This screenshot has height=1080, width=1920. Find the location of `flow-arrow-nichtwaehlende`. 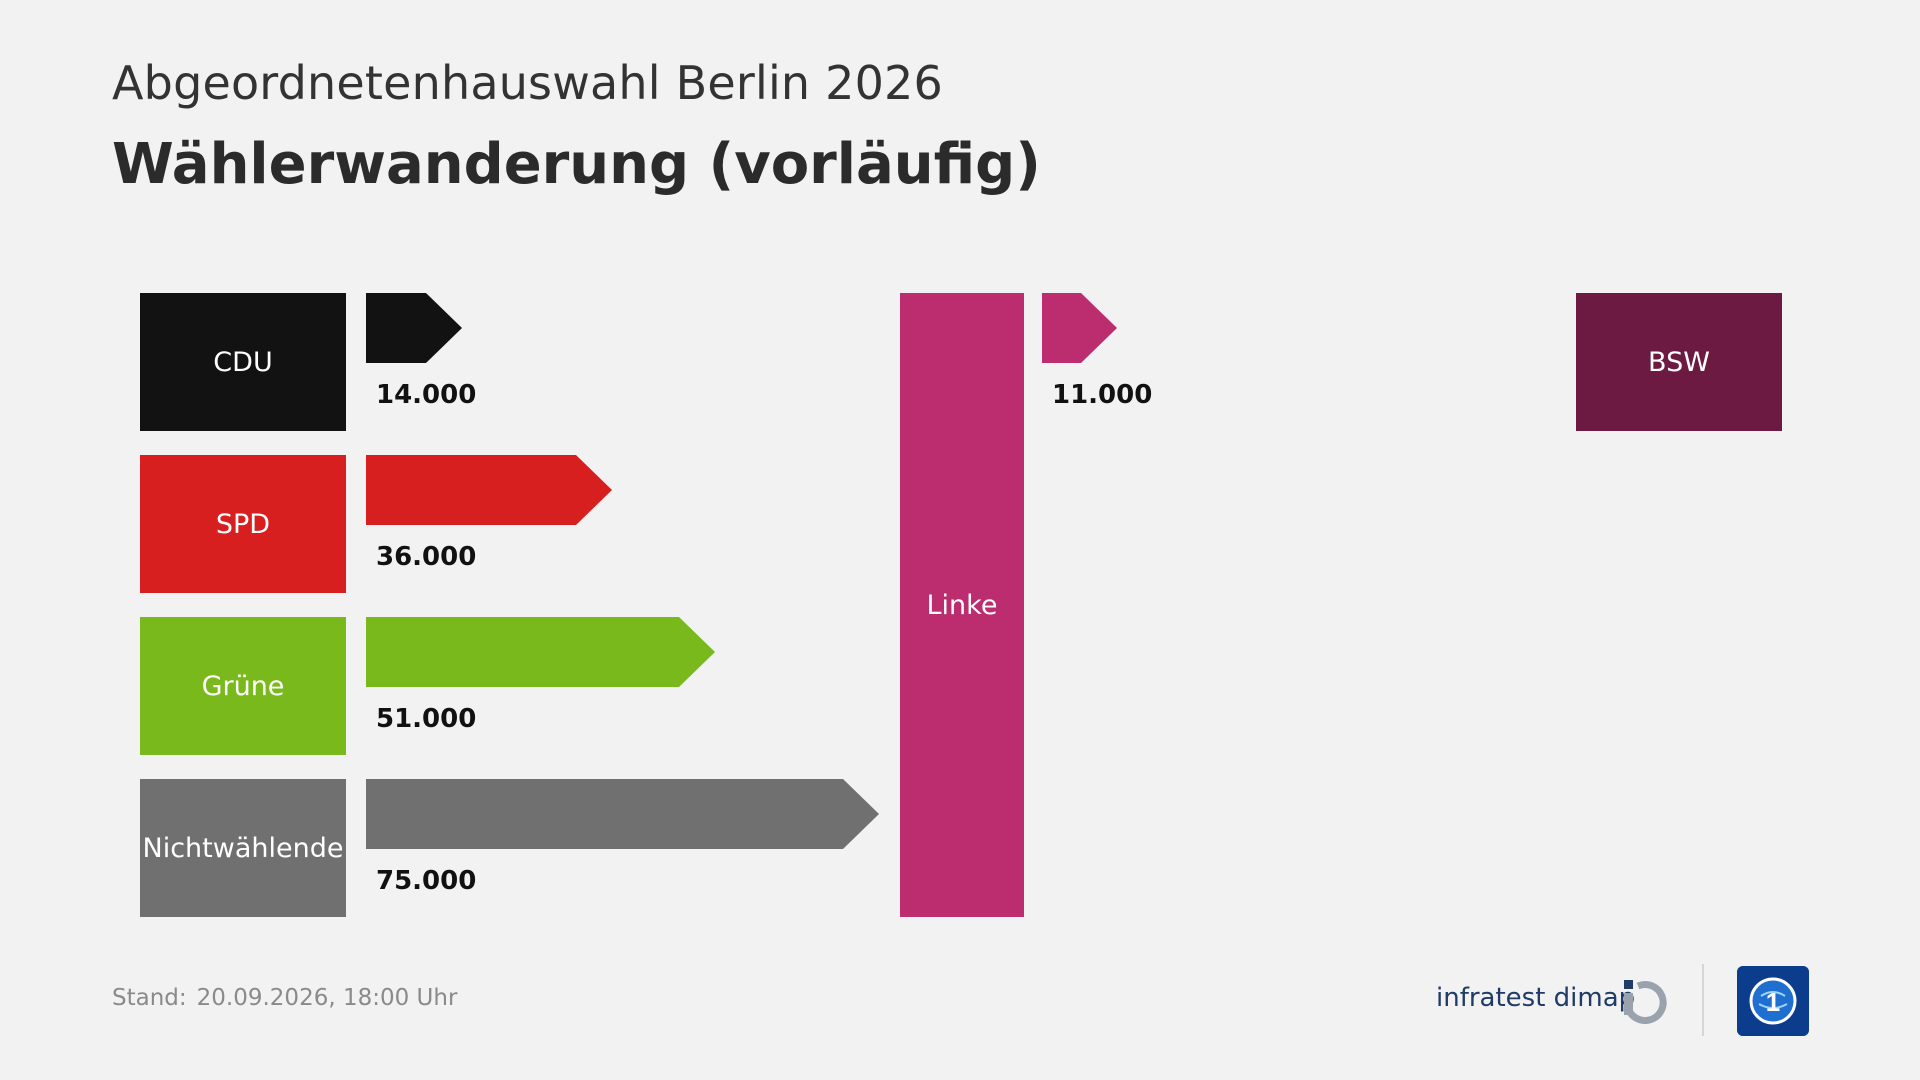

flow-arrow-nichtwaehlende is located at coordinates (622, 814).